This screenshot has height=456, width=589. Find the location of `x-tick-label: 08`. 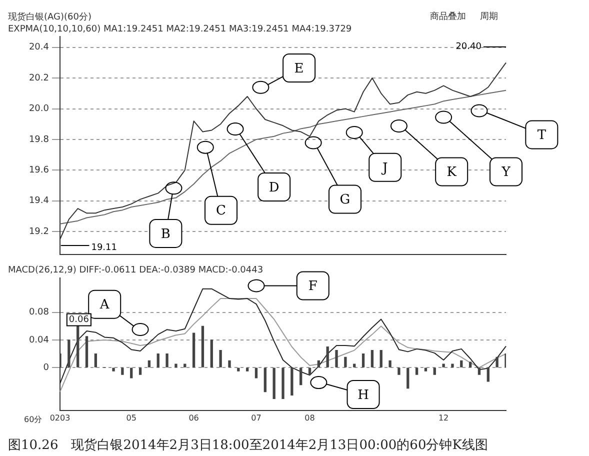

x-tick-label: 08 is located at coordinates (309, 417).